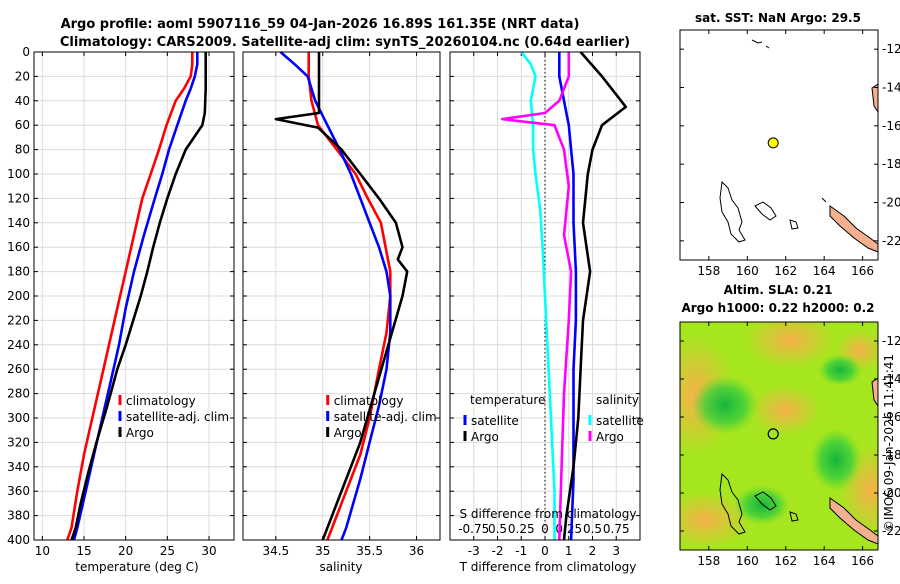  What do you see at coordinates (773, 434) in the screenshot?
I see `sla-map-argo-marker` at bounding box center [773, 434].